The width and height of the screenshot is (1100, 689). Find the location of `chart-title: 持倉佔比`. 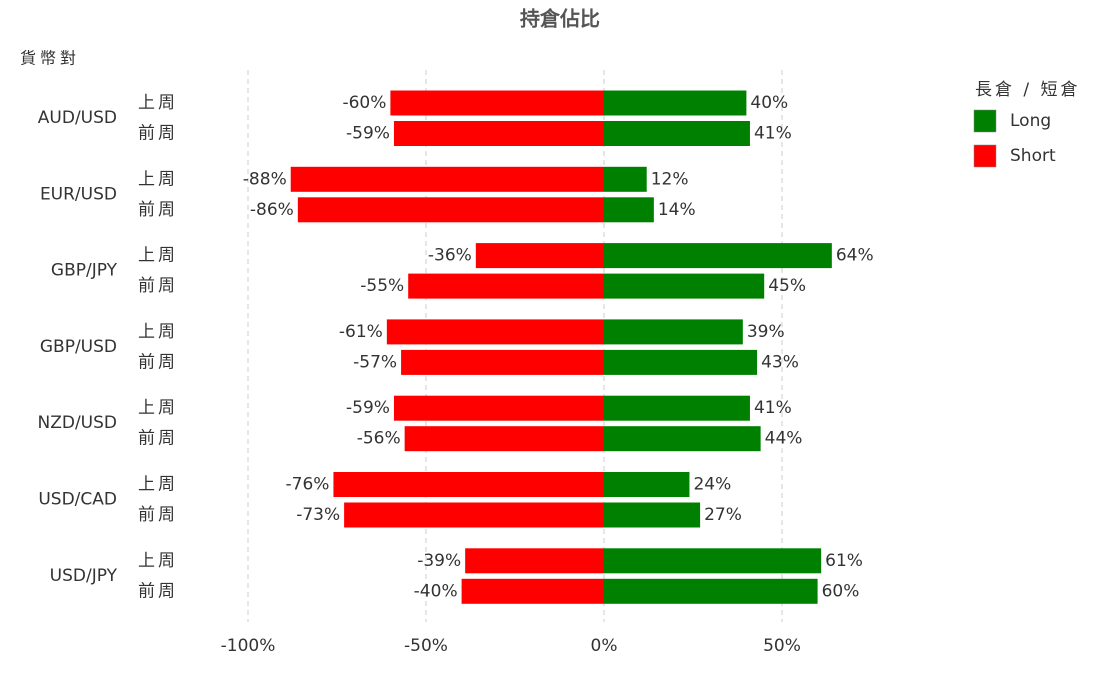

chart-title: 持倉佔比 is located at coordinates (560, 19).